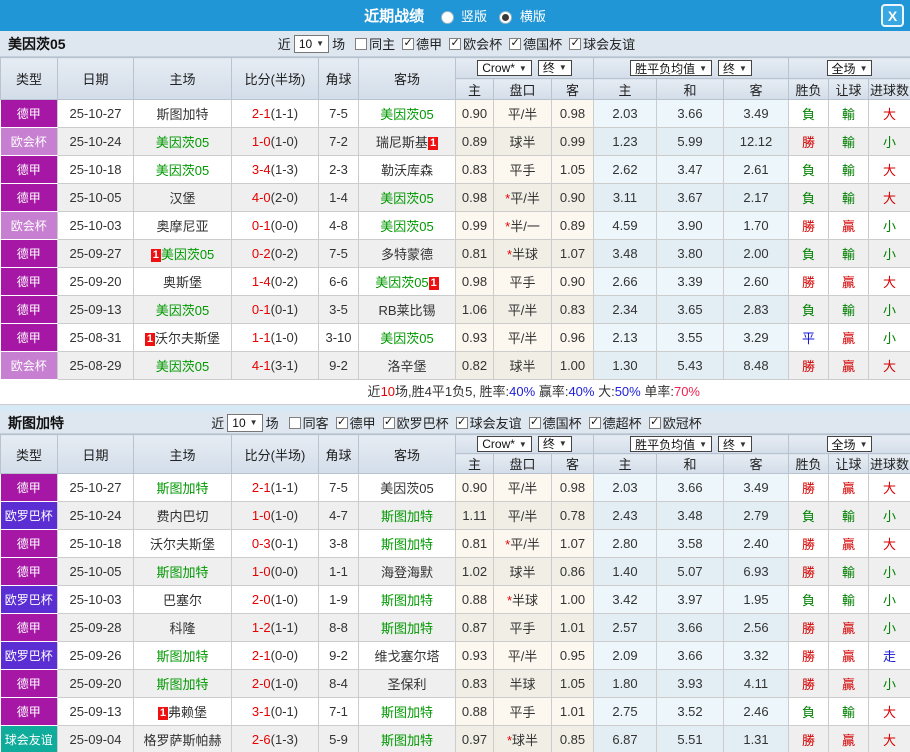 This screenshot has width=910, height=752. I want to click on mean-odds-value: 5.43, so click(690, 365).